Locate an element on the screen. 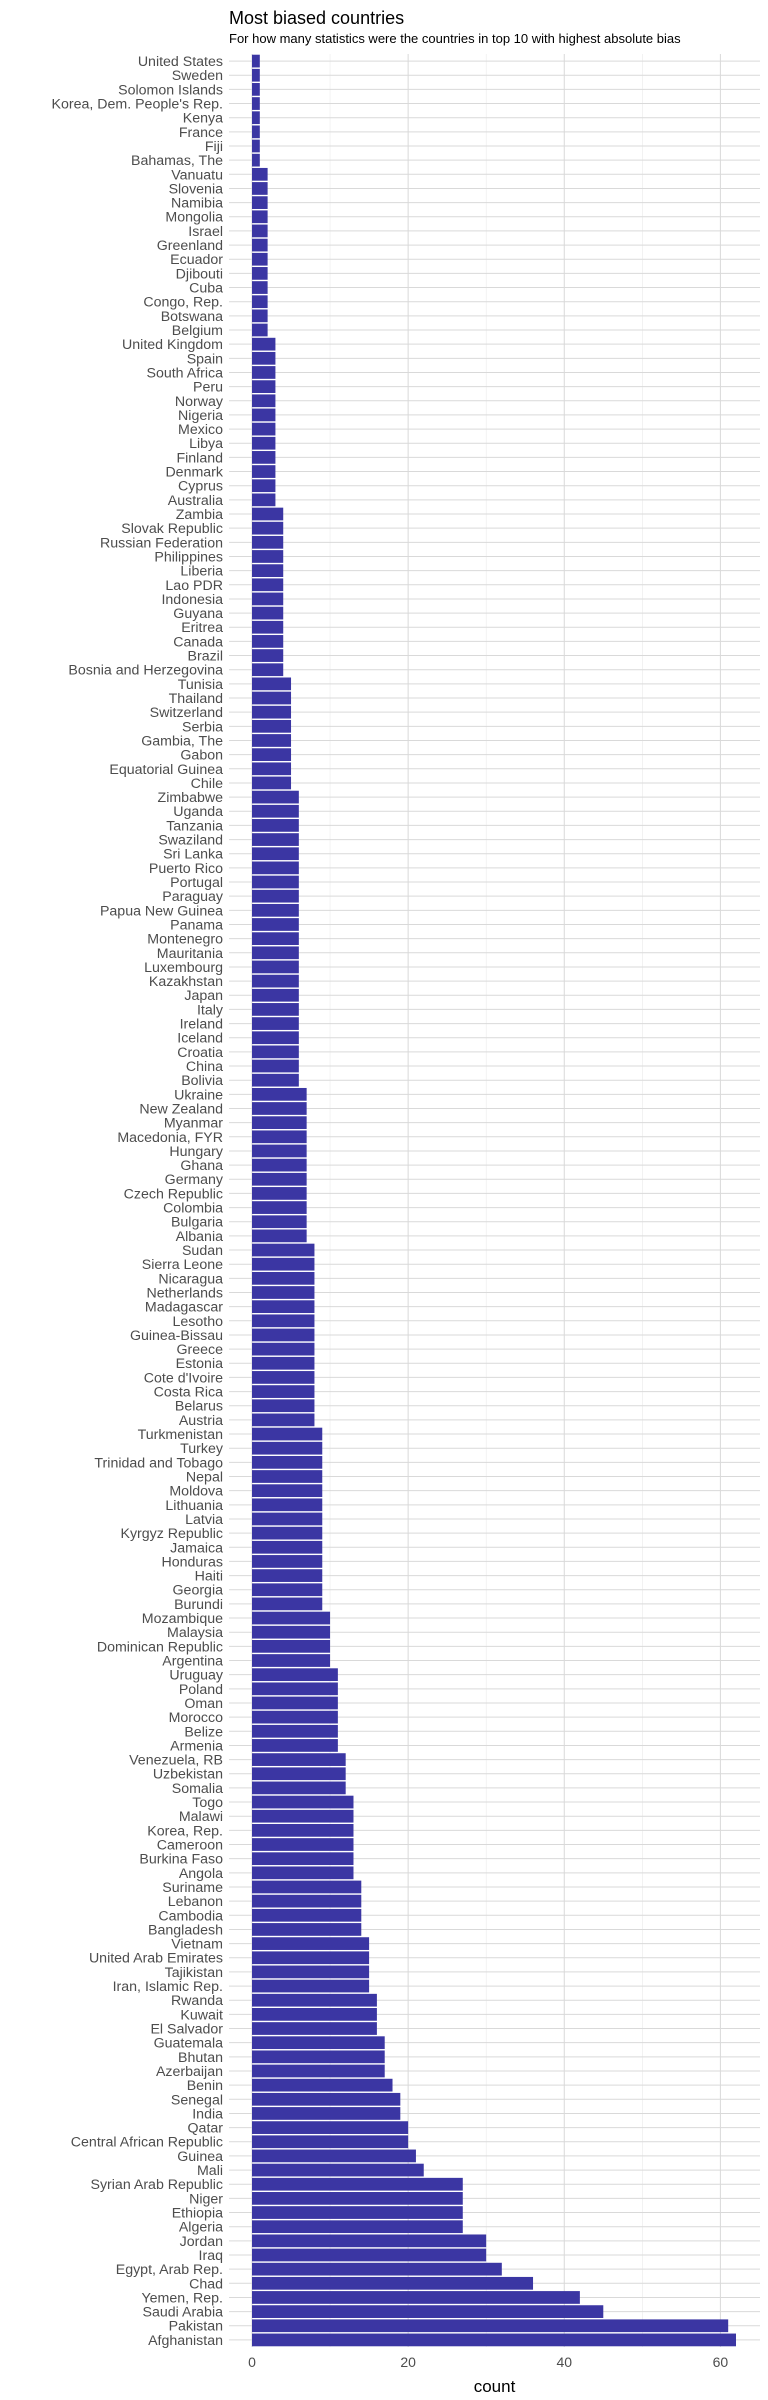  y-tick-label: Togo is located at coordinates (207, 1803).